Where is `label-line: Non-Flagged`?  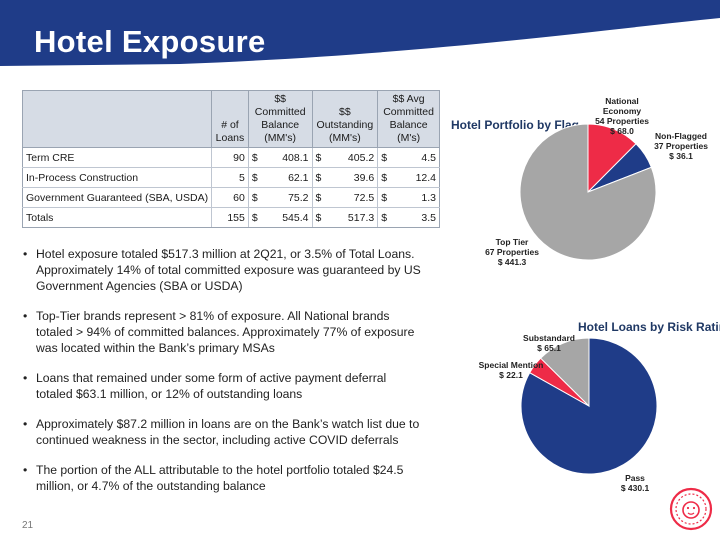 label-line: Non-Flagged is located at coordinates (681, 136).